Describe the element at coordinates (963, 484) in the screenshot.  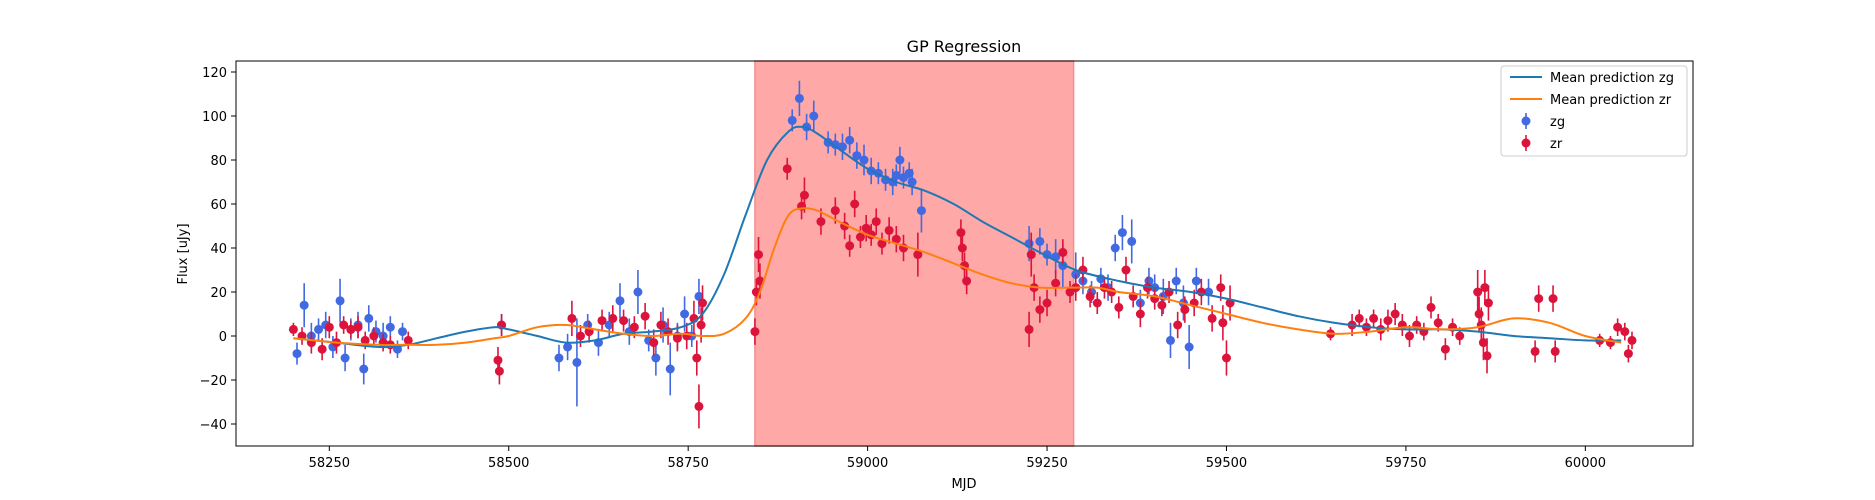
I see `x-axis-label: MJD` at that location.